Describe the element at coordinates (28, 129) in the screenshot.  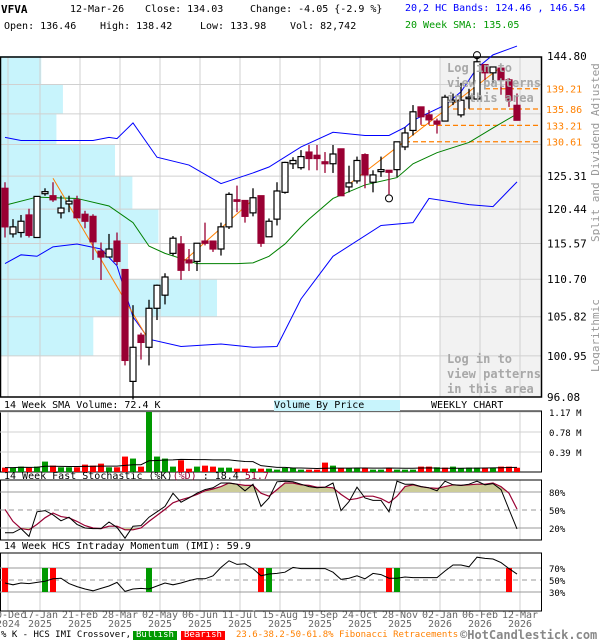
I see `volume-by-price-bar` at that location.